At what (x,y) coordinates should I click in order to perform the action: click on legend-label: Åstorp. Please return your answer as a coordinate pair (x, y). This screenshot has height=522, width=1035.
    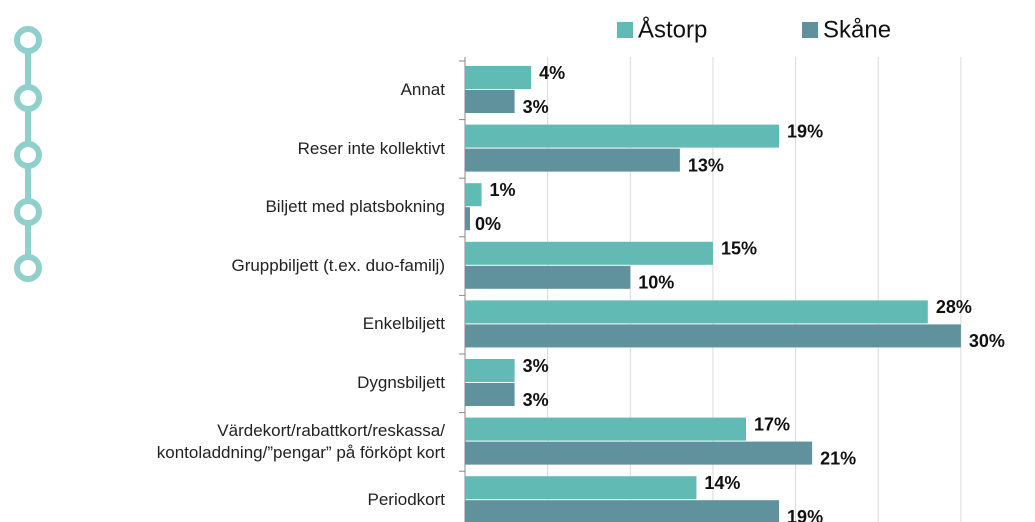
    Looking at the image, I should click on (672, 29).